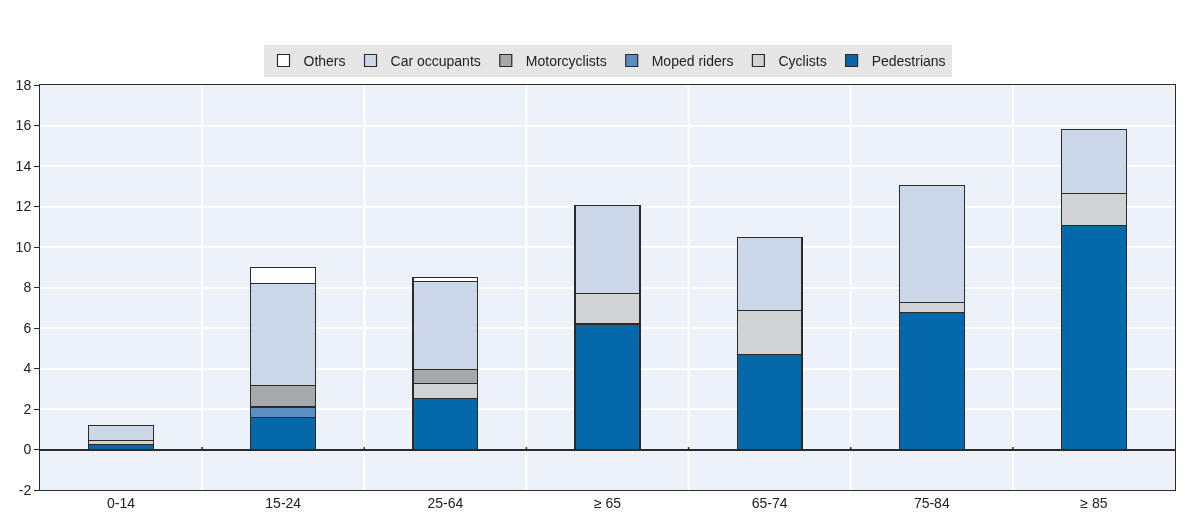  I want to click on x-tick-label: ≥ 65, so click(607, 502).